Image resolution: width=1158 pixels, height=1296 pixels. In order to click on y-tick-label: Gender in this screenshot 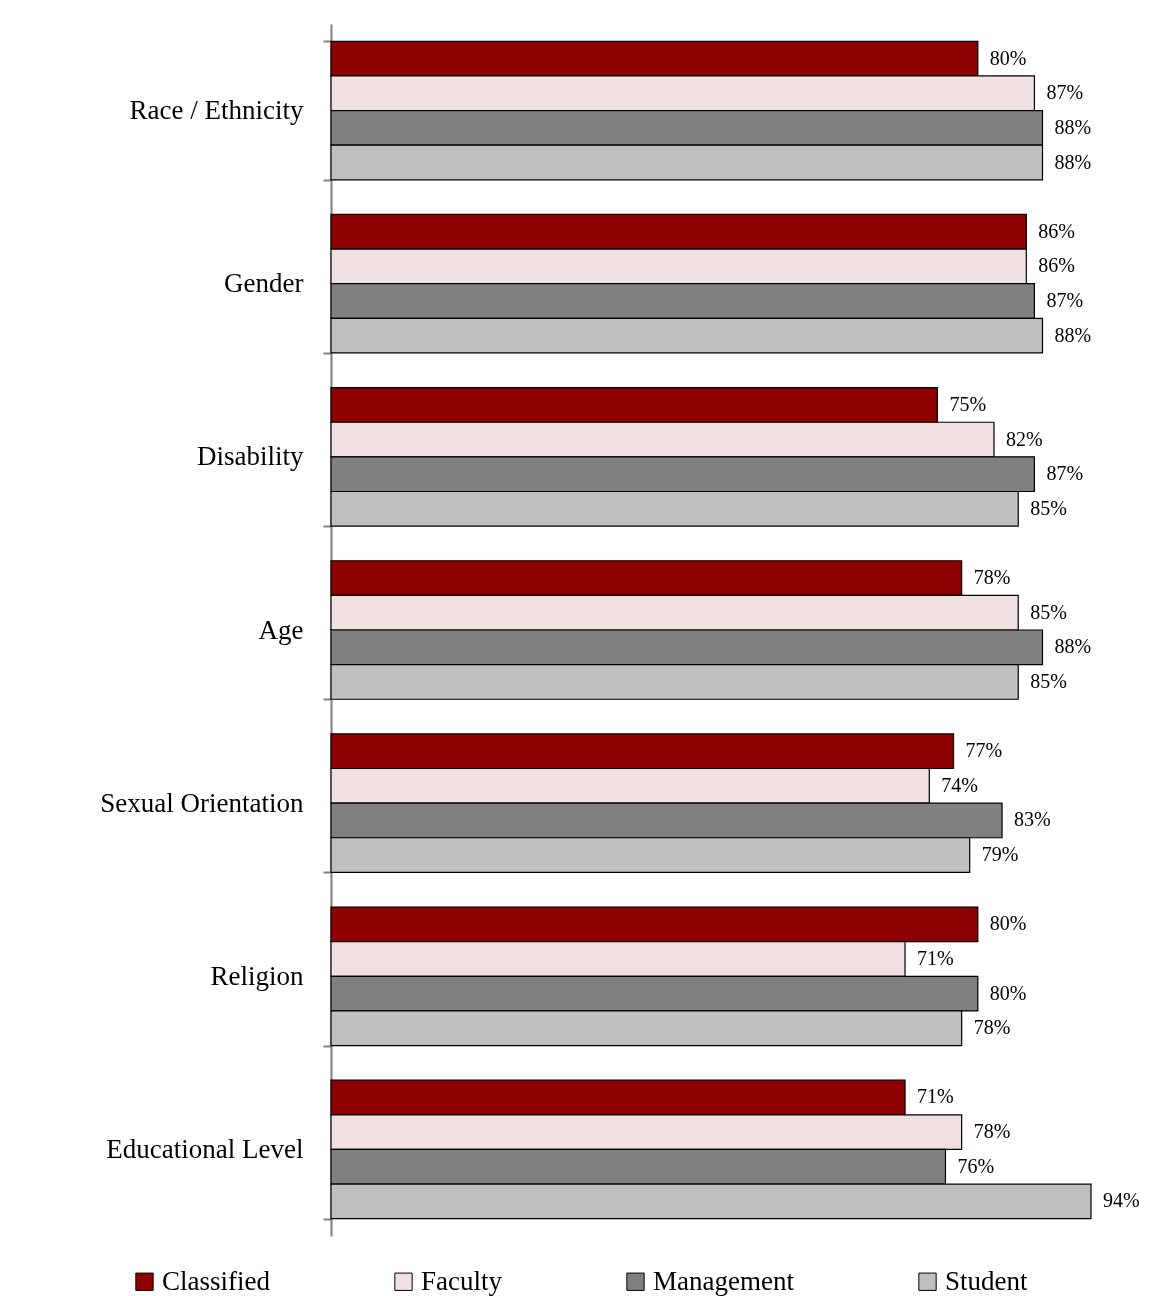, I will do `click(264, 283)`.